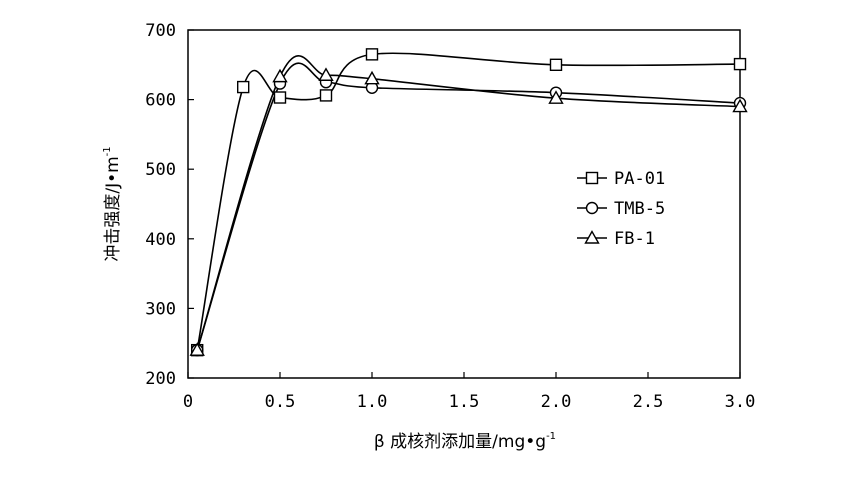 The image size is (850, 478). What do you see at coordinates (280, 402) in the screenshot?
I see `x-tick-label: 0.5` at bounding box center [280, 402].